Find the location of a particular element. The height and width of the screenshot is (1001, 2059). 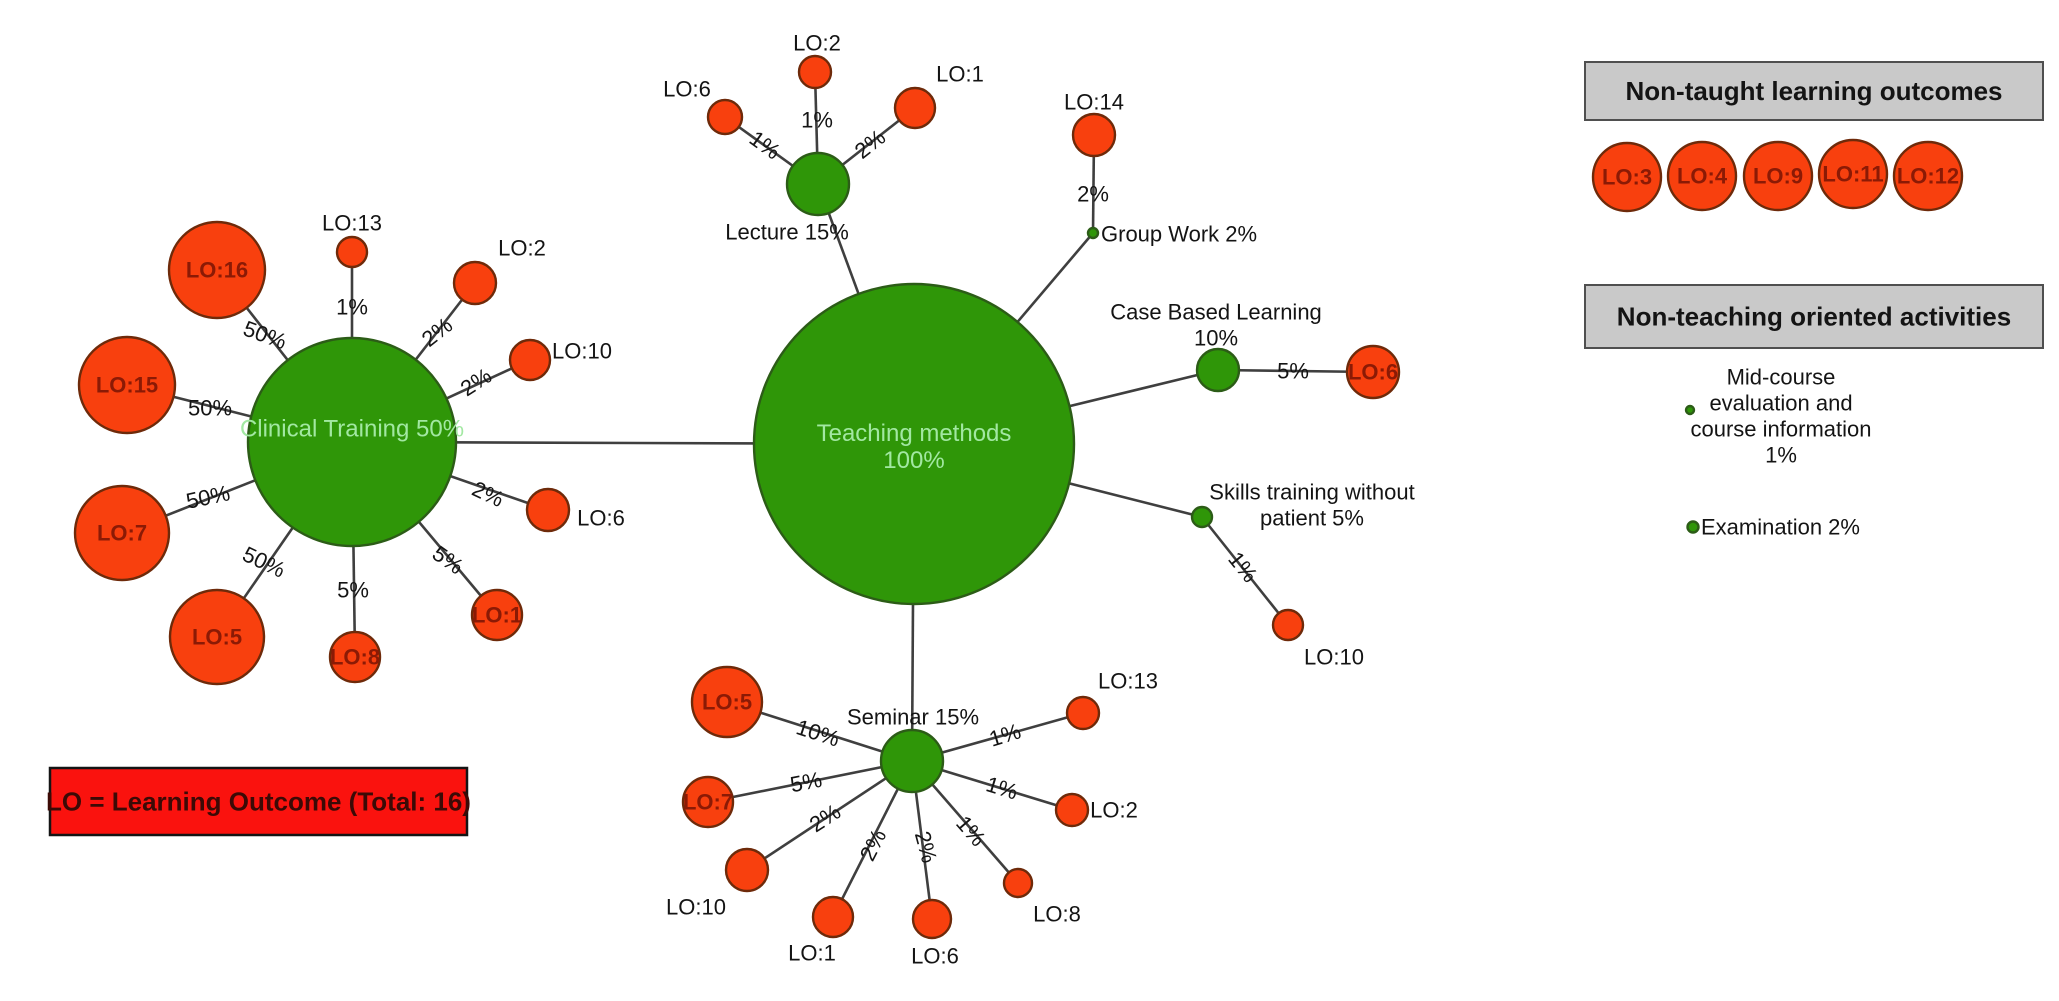

seminar-lo1-node is located at coordinates (833, 917).